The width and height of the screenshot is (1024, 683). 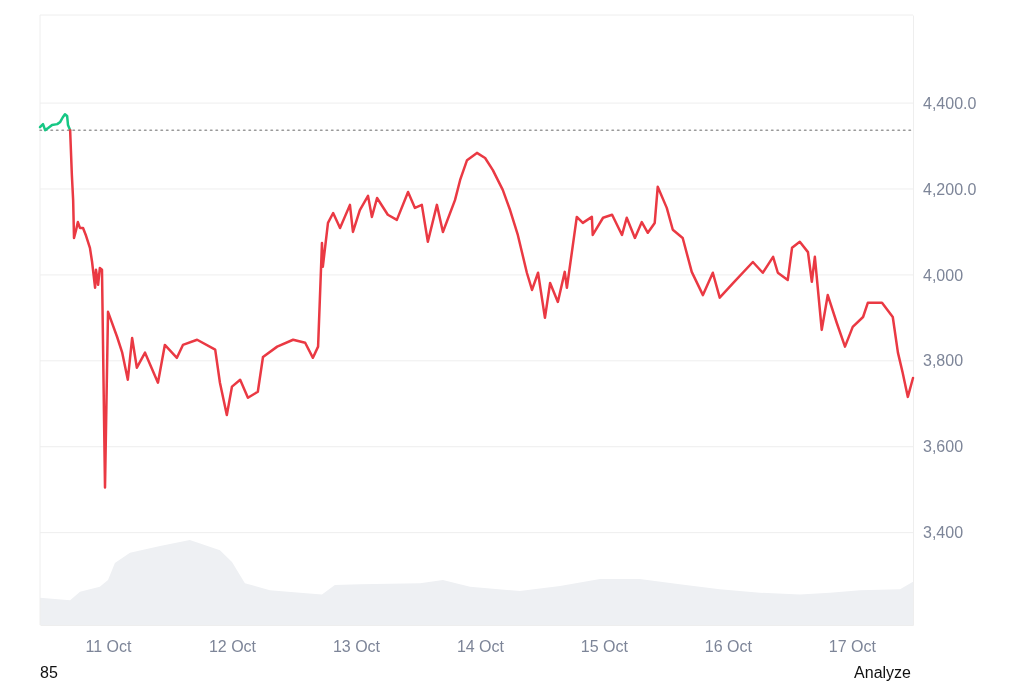 I want to click on x-tick-label: 13 Oct, so click(x=356, y=647).